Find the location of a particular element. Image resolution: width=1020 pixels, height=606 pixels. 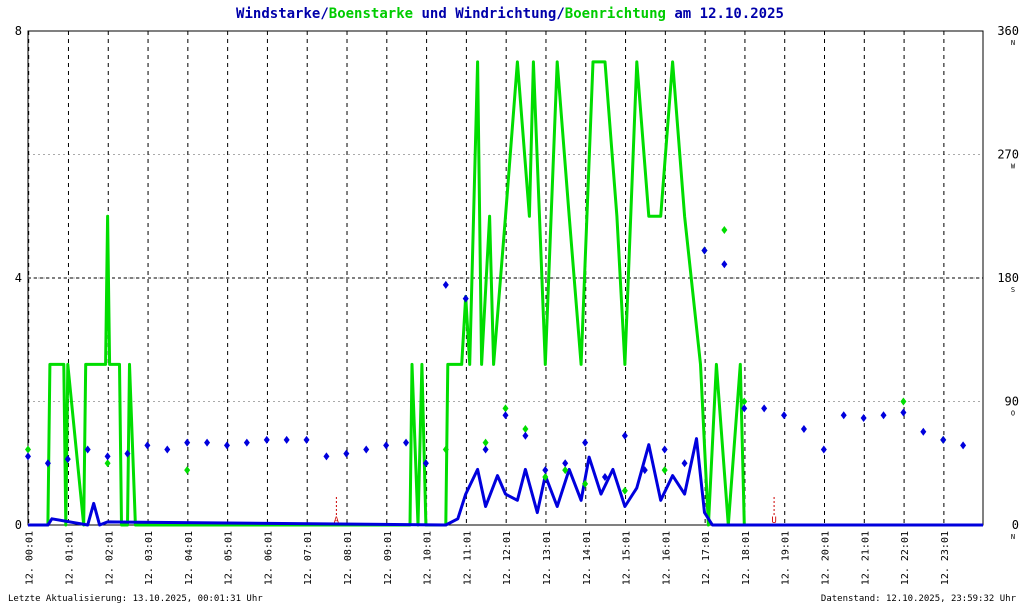

x-tick-label: 12. 11:01 is located at coordinates (467, 558).